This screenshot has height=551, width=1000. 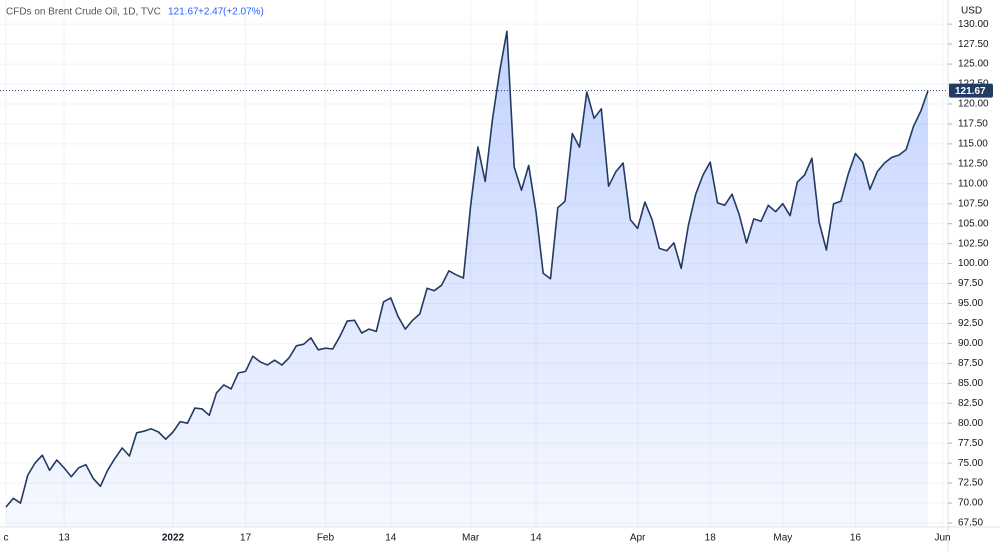 I want to click on y-tick-label: 85.00, so click(x=970, y=383).